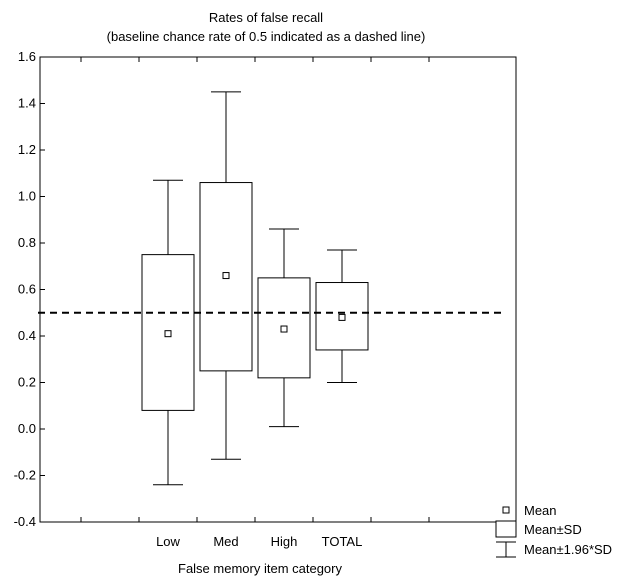 The width and height of the screenshot is (627, 579). What do you see at coordinates (506, 549) in the screenshot?
I see `legend-whisker-symbol` at bounding box center [506, 549].